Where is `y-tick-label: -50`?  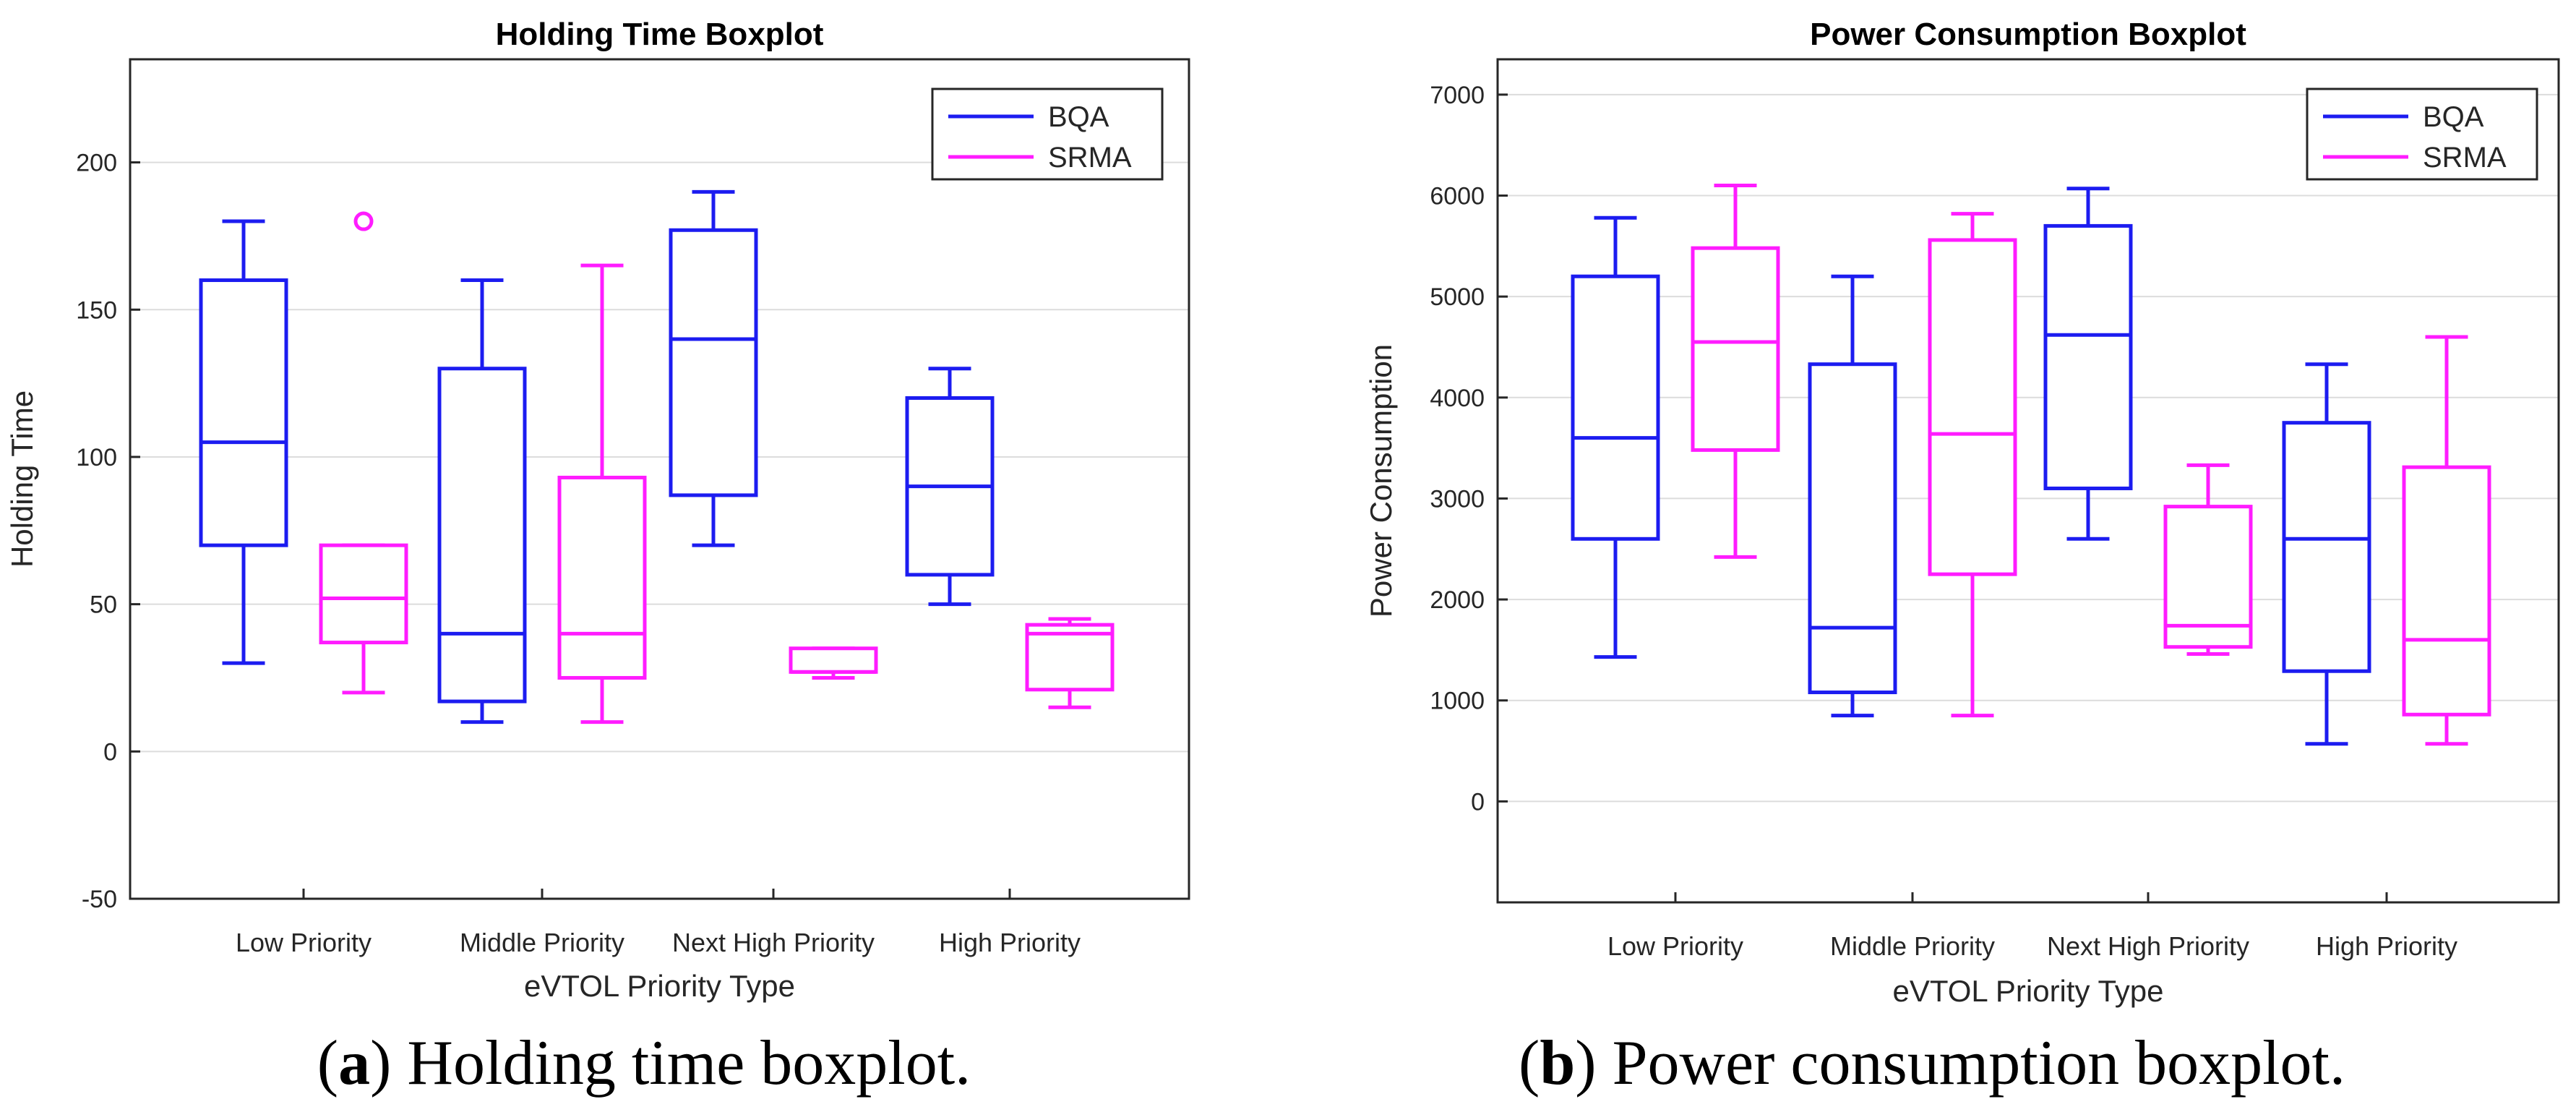 y-tick-label: -50 is located at coordinates (100, 899).